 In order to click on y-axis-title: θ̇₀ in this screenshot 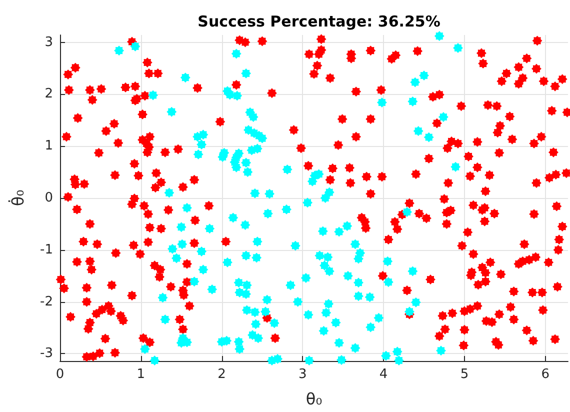, I will do `click(18, 198)`.